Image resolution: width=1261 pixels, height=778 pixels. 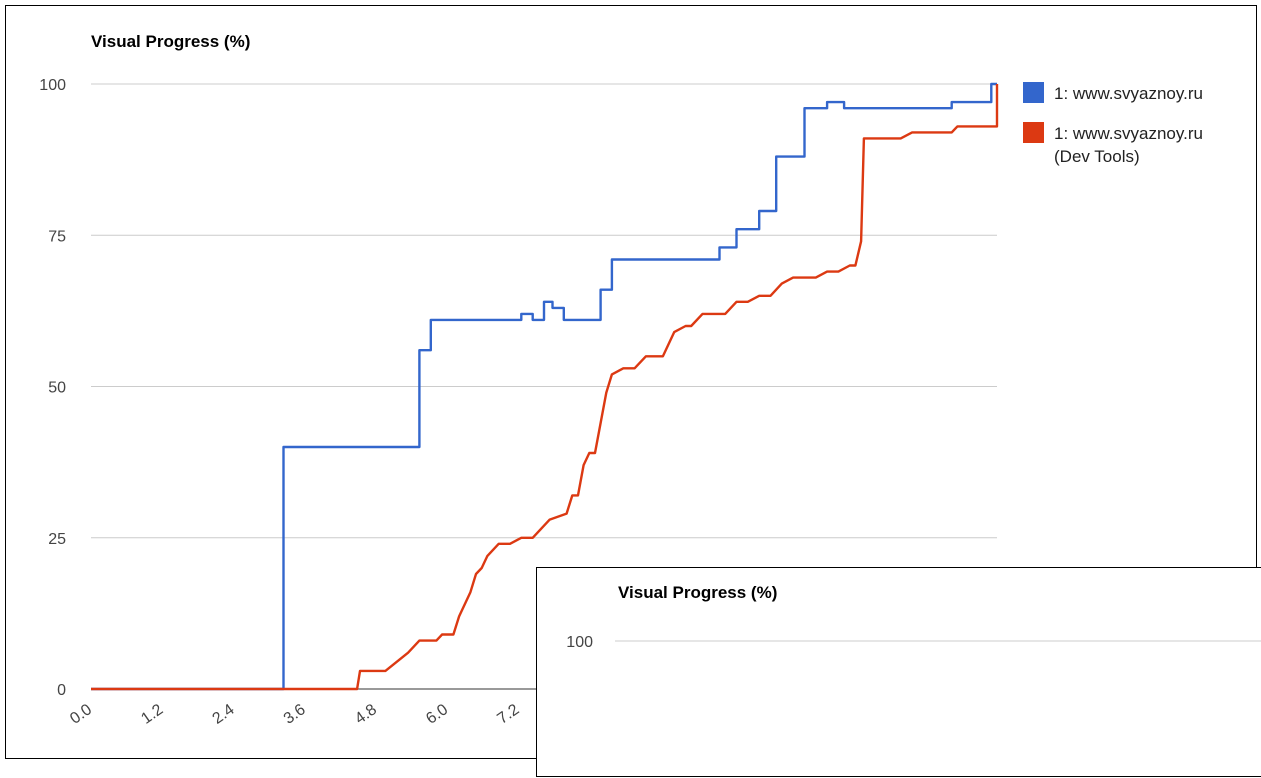 I want to click on y-tick-label: 25, so click(x=57, y=539).